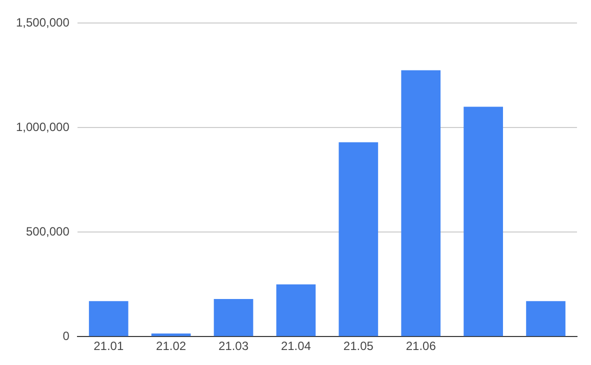  What do you see at coordinates (358, 346) in the screenshot?
I see `x-tick-label: 21.05` at bounding box center [358, 346].